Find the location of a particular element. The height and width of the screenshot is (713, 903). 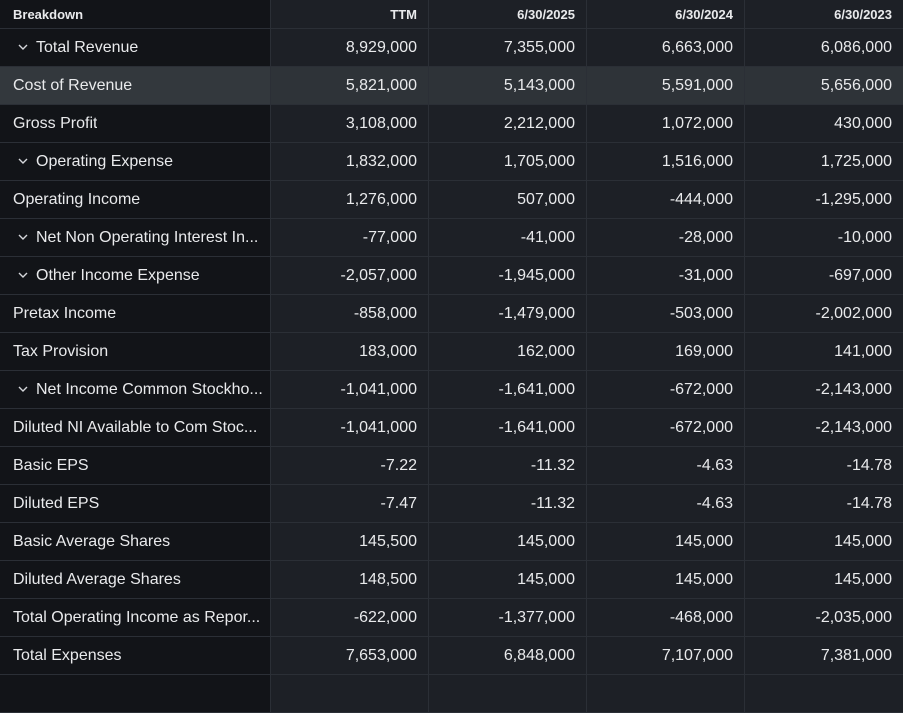

row-value-cell: 1,276,000 is located at coordinates (350, 199).